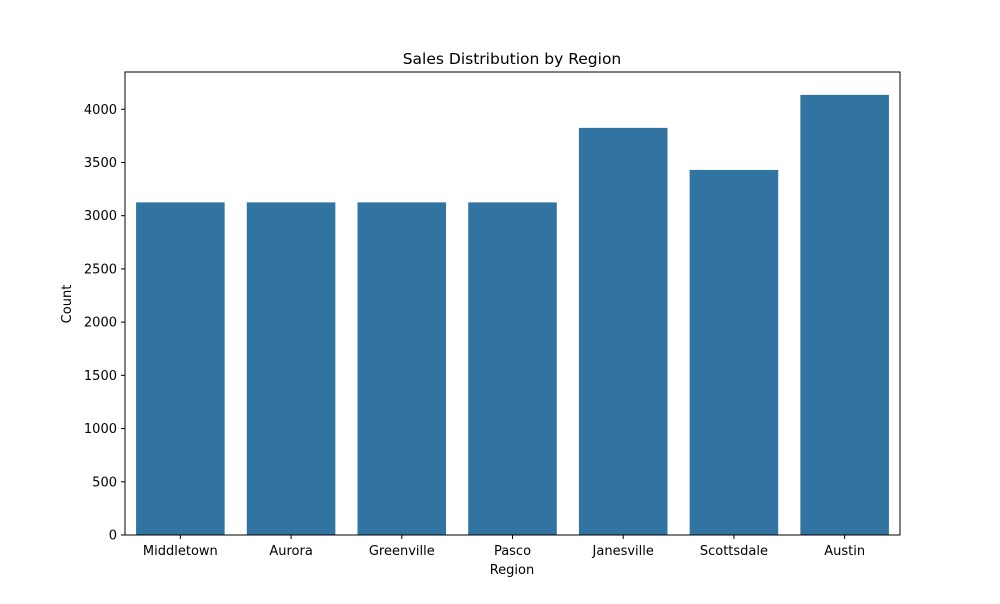  Describe the element at coordinates (844, 314) in the screenshot. I see `bar-austin` at that location.